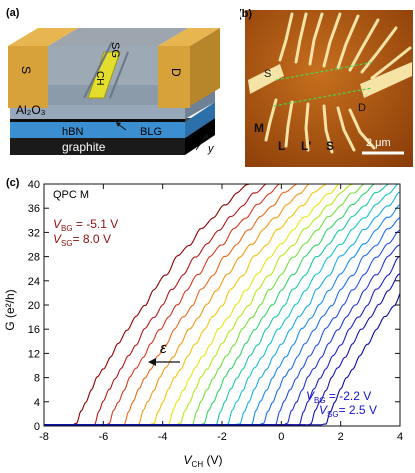  I want to click on y-axis-label: y, so click(211, 149).